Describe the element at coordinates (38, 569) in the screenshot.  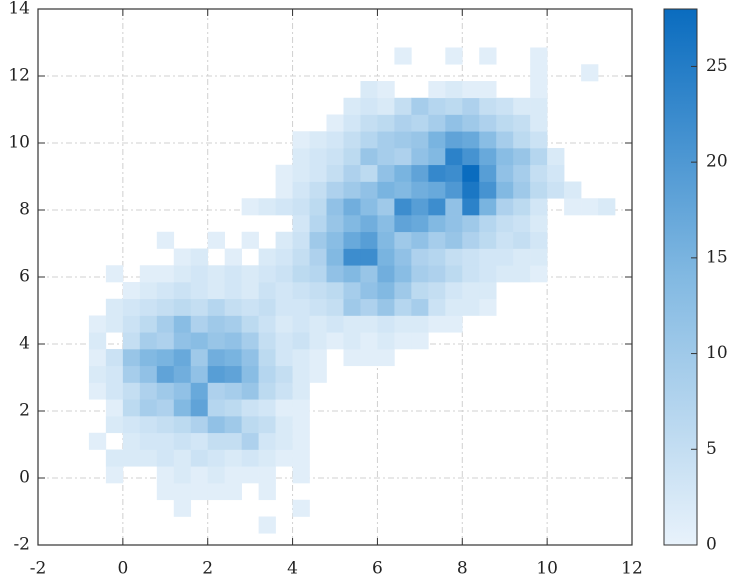
I see `x-tick-label: -2` at that location.